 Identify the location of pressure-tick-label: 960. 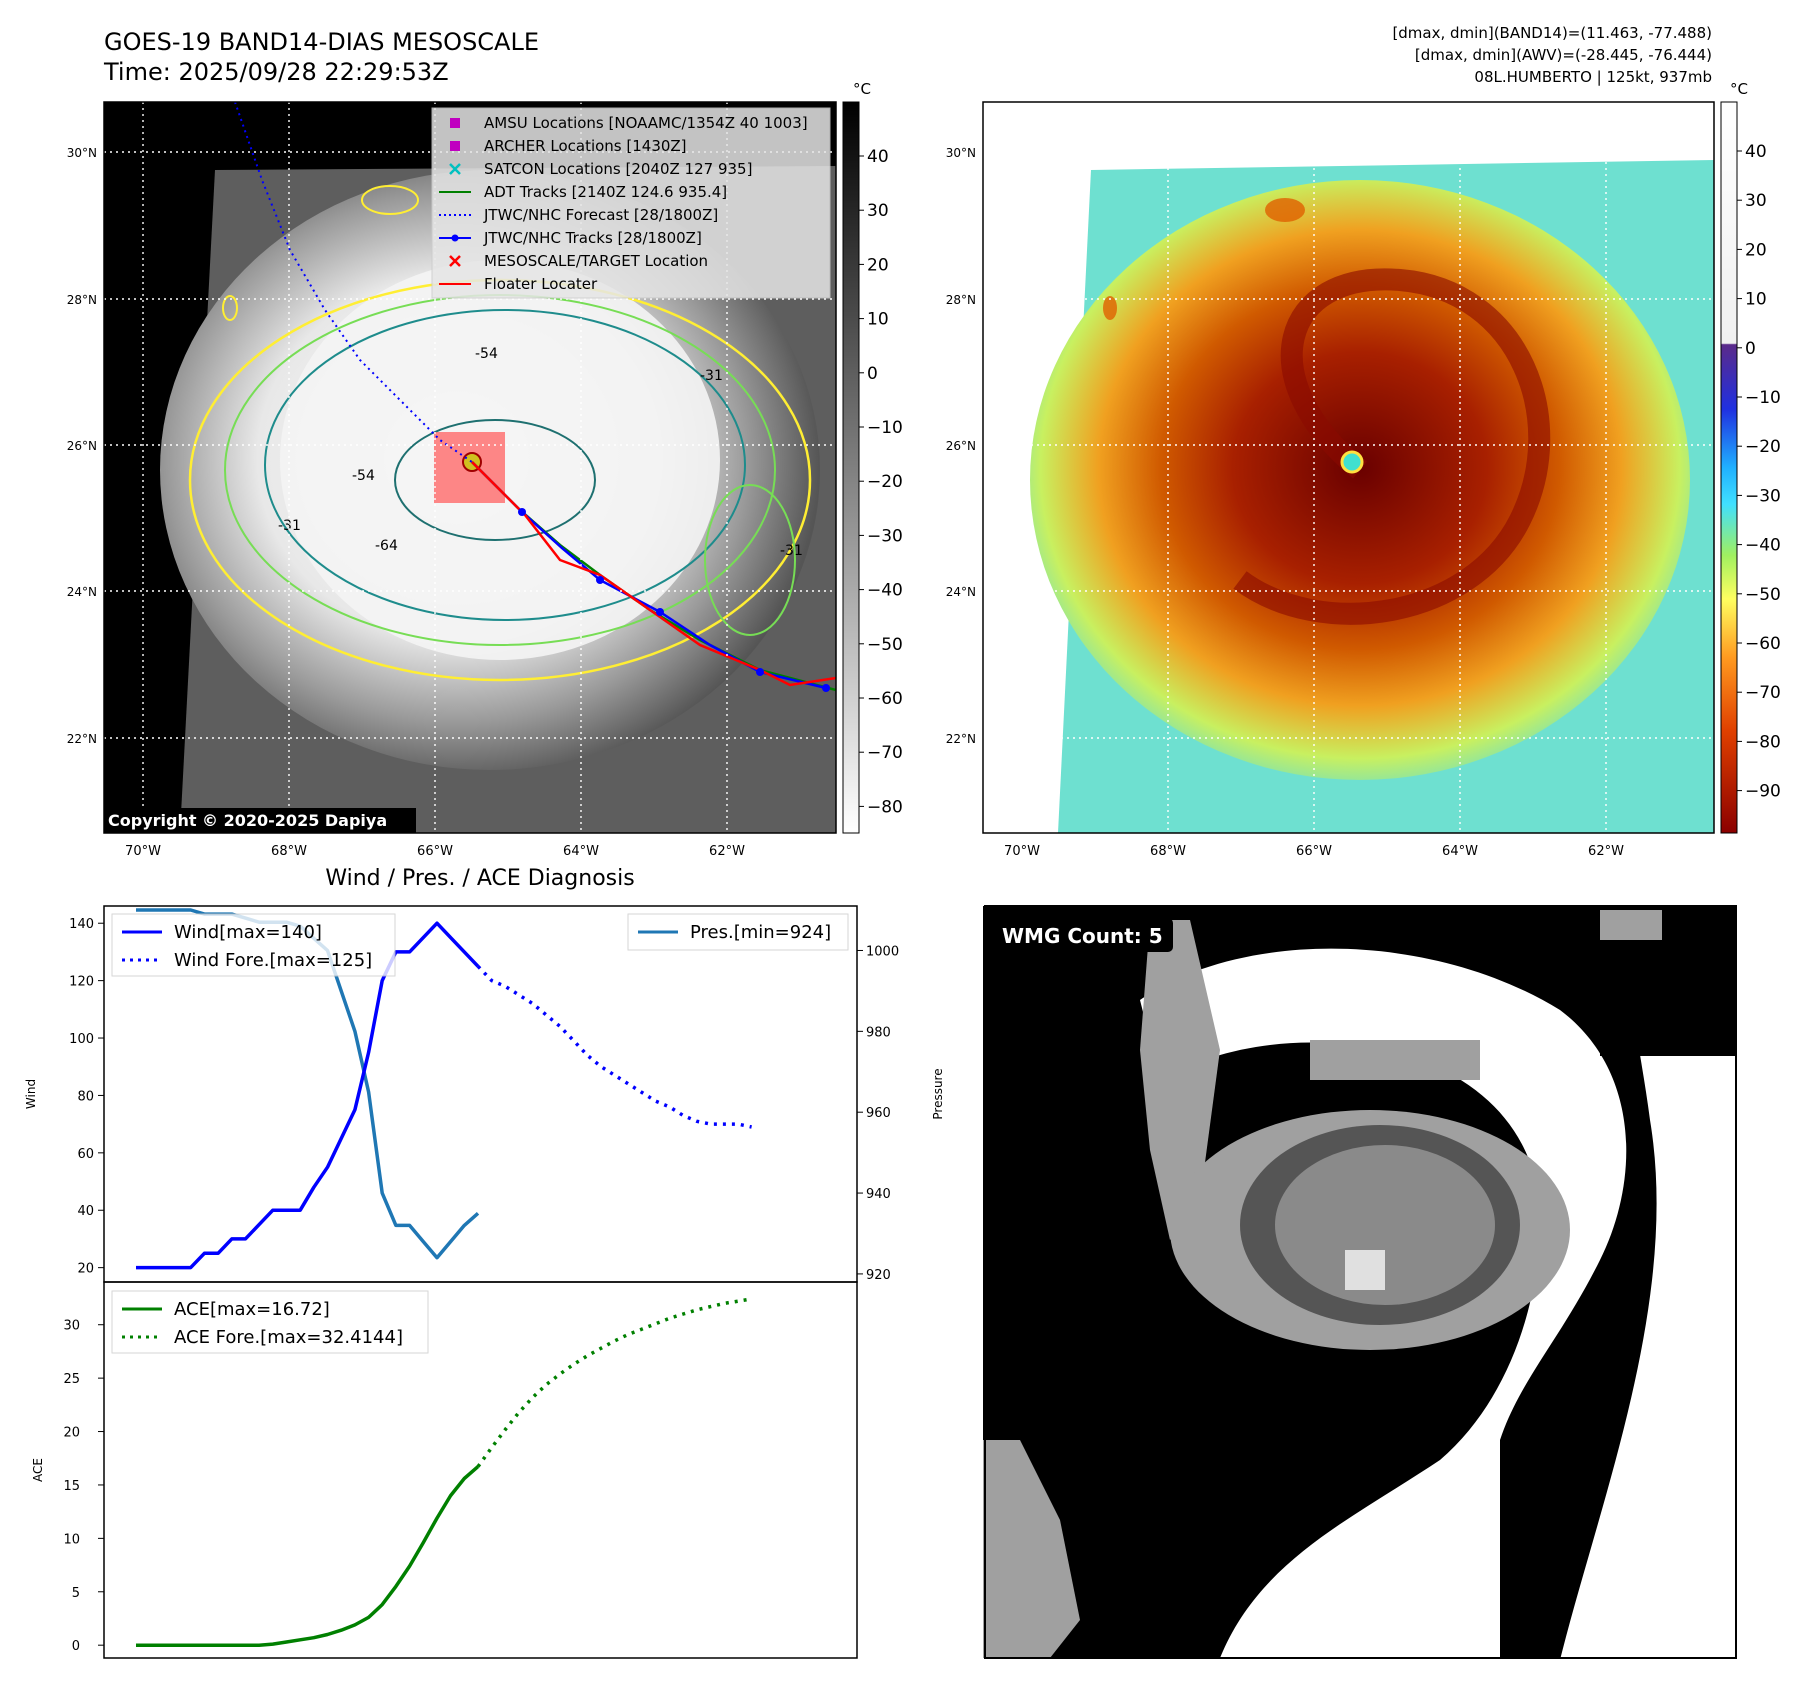
(878, 1113).